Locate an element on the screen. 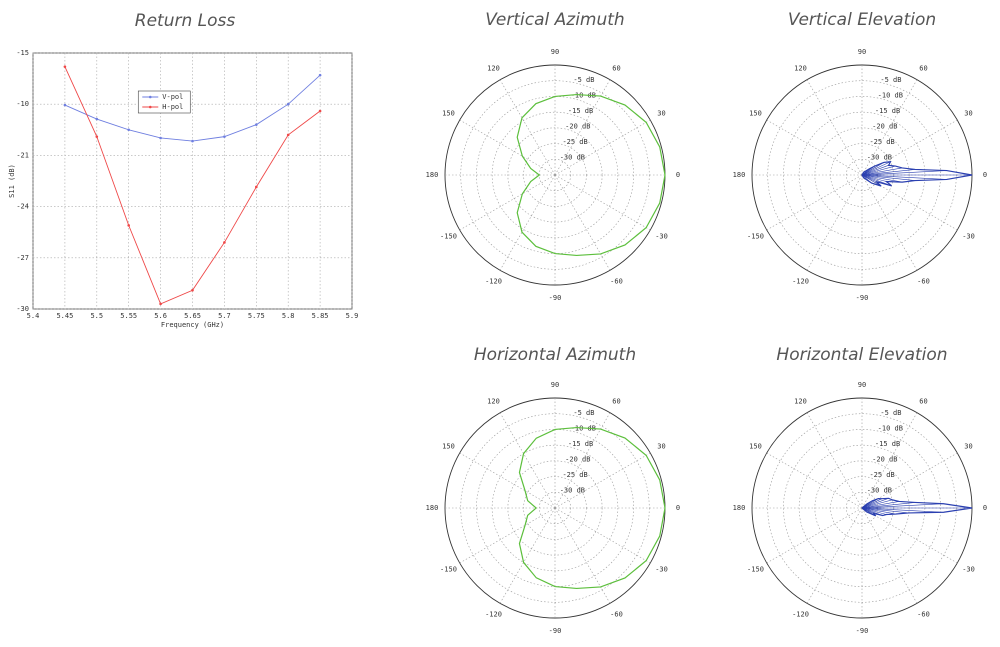 The width and height of the screenshot is (1000, 647). theta-tick-label: 0 is located at coordinates (678, 175).